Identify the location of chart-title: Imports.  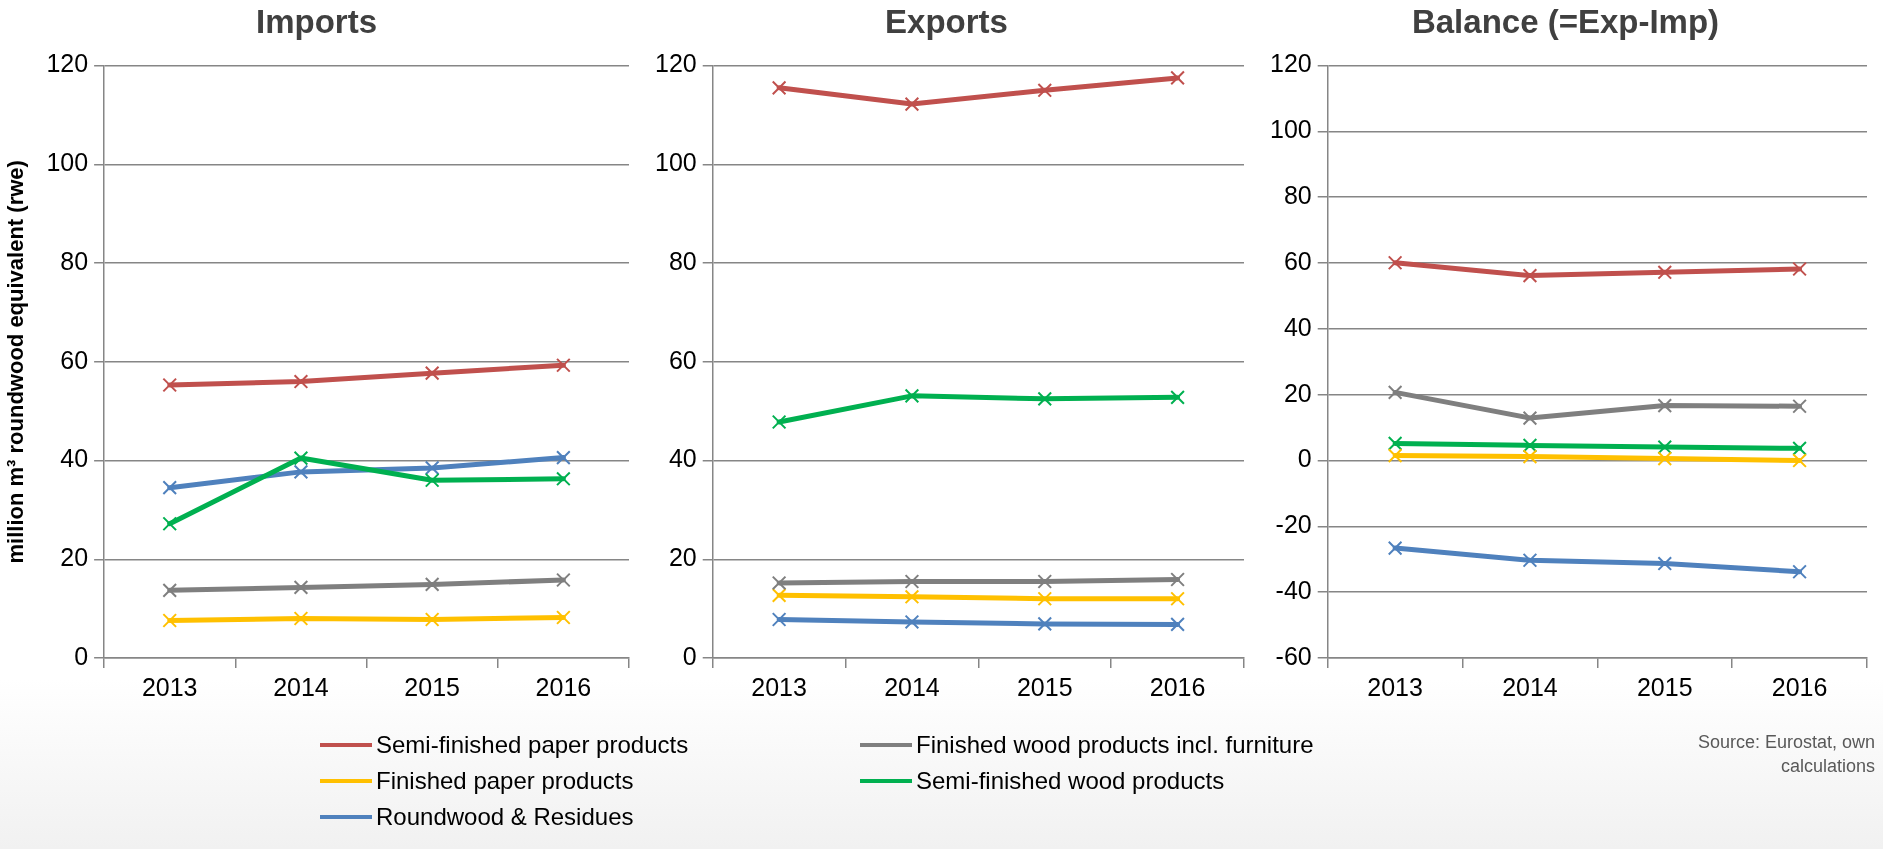
(316, 21).